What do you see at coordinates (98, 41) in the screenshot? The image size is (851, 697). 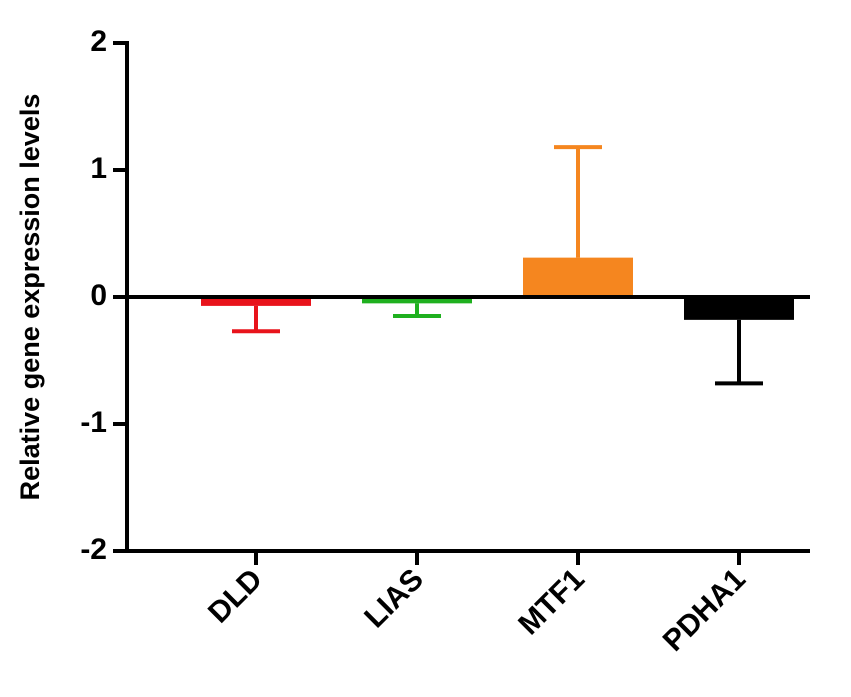 I see `y-tick-label: 2` at bounding box center [98, 41].